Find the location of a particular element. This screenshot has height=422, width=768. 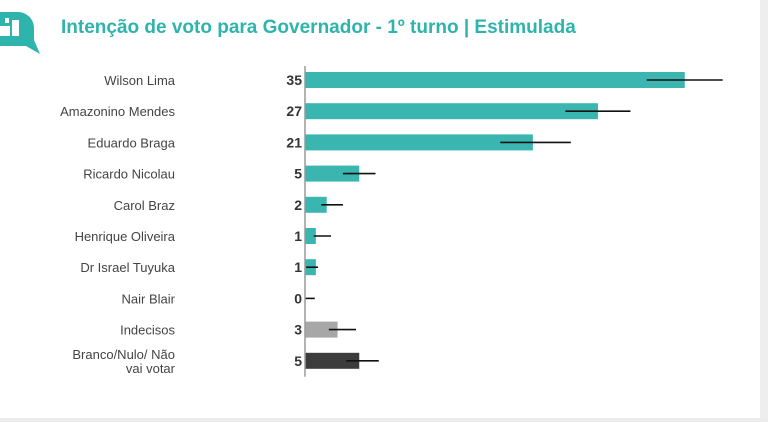

bottom-edge is located at coordinates (384, 420).